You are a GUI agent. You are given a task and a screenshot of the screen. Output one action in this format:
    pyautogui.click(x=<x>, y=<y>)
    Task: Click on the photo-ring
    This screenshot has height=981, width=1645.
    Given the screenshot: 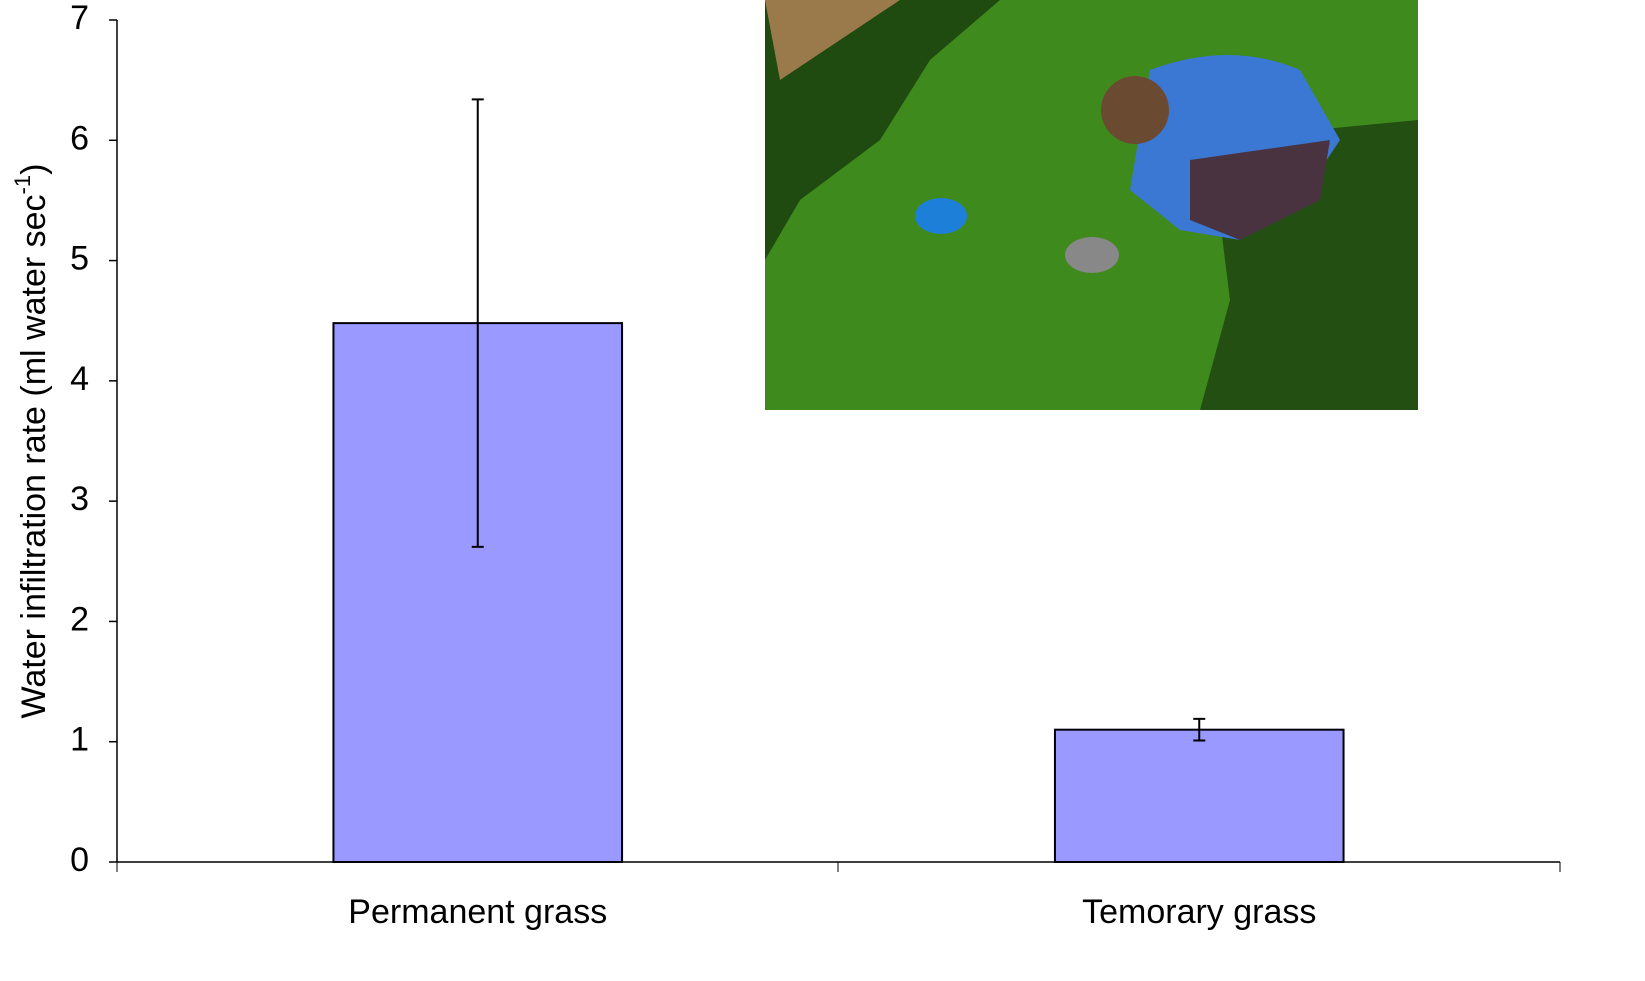 What is the action you would take?
    pyautogui.click(x=1092, y=255)
    